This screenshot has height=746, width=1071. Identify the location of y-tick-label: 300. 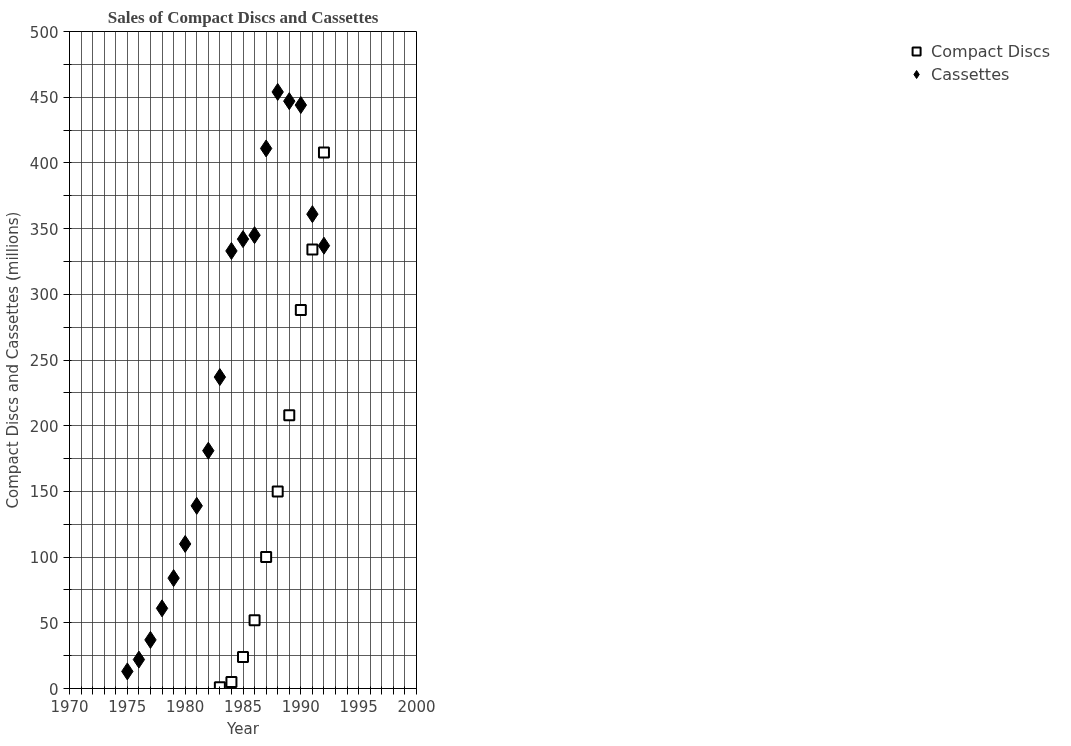
(44, 295).